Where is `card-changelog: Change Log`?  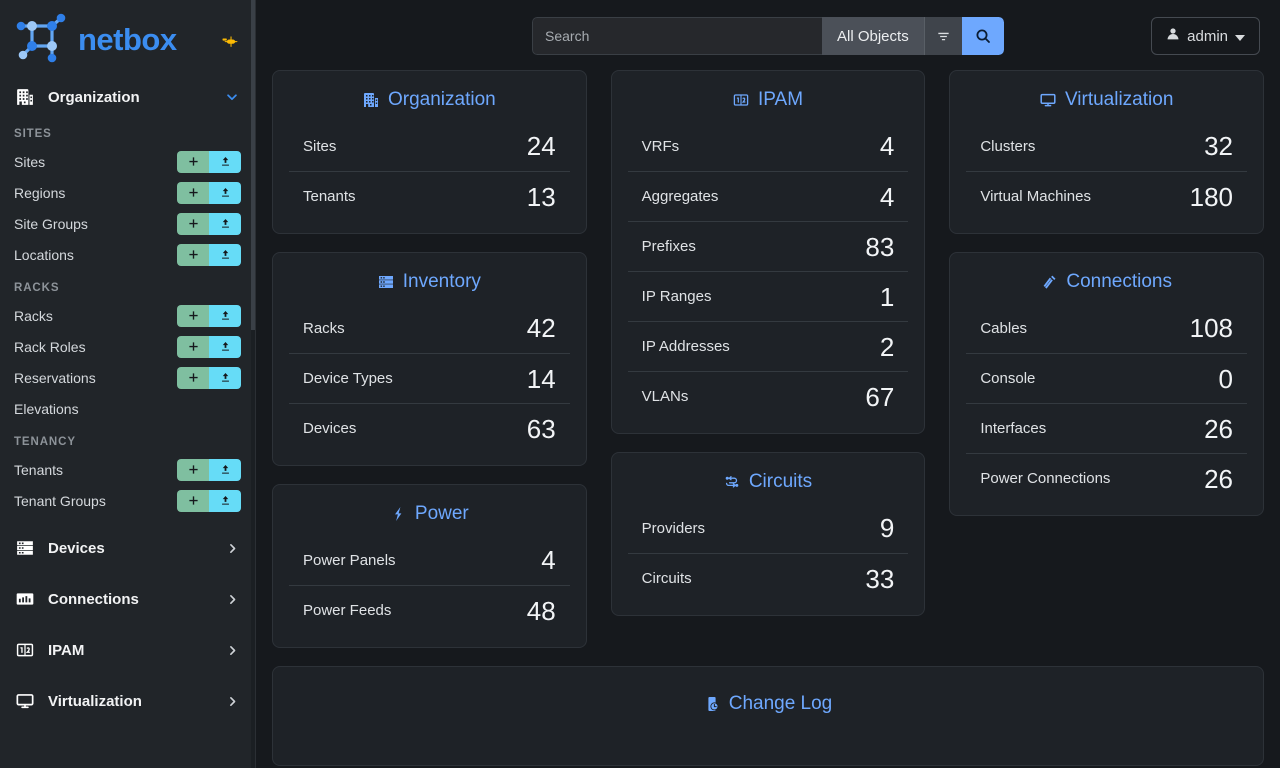 card-changelog: Change Log is located at coordinates (768, 716).